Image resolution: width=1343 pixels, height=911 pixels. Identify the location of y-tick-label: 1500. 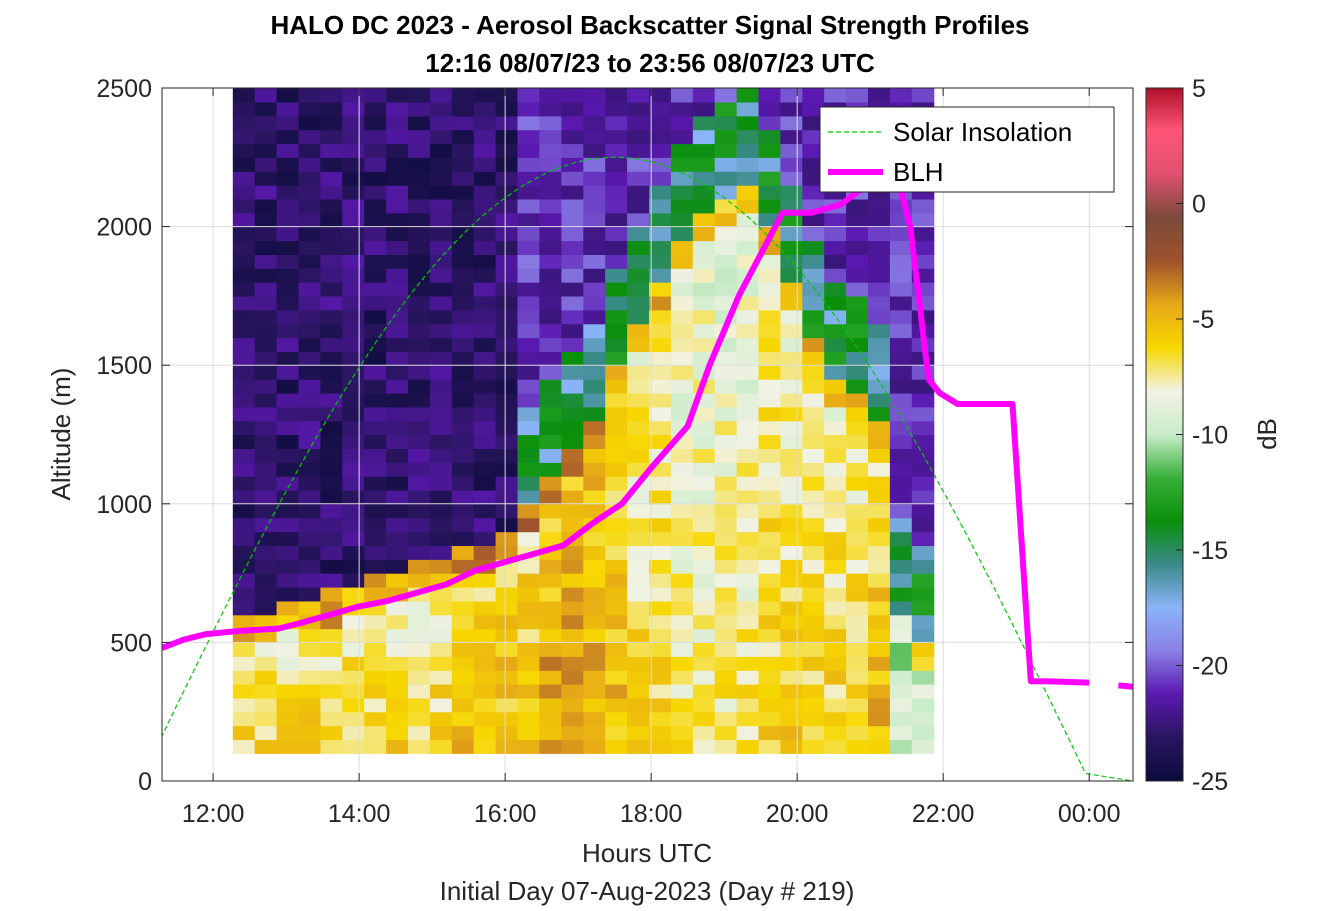
(124, 366).